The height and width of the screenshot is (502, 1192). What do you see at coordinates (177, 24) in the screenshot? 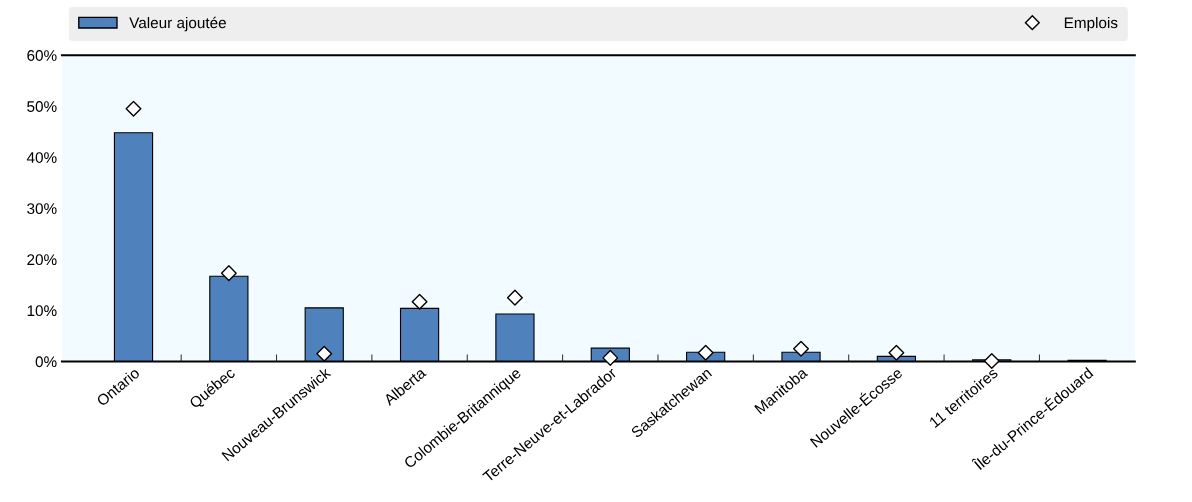
I see `legend-label: Valeur ajoutée` at bounding box center [177, 24].